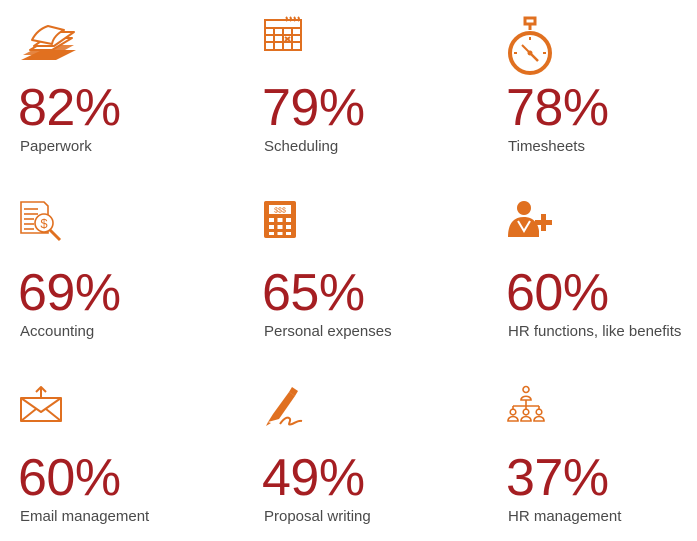  I want to click on stat-value: 69%, so click(69, 293).